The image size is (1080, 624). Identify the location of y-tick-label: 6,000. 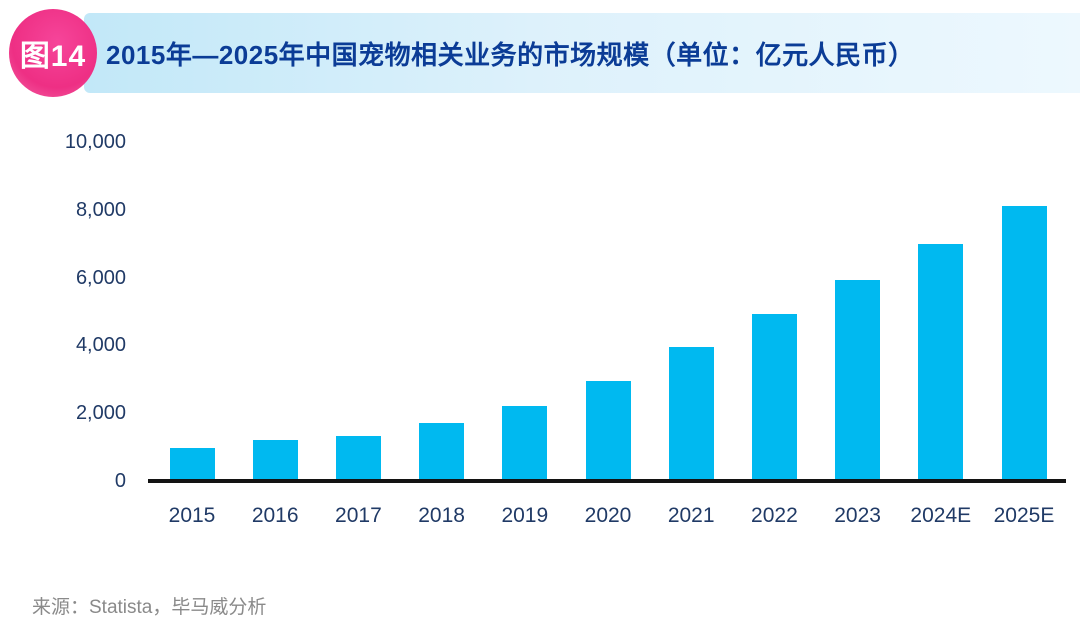
(100, 277).